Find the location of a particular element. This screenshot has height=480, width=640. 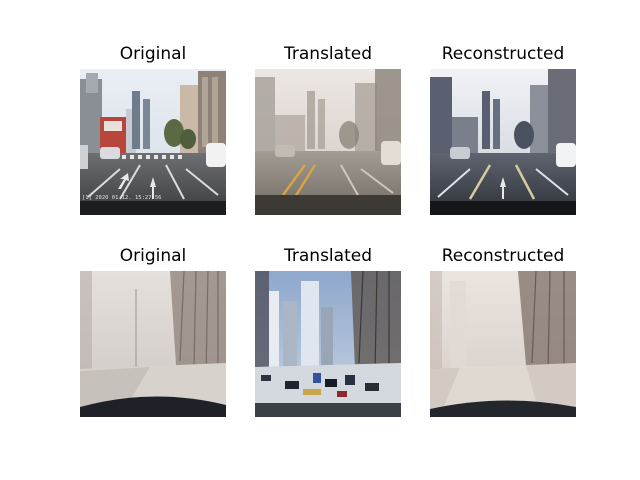

image-translated-city-road is located at coordinates (328, 142).